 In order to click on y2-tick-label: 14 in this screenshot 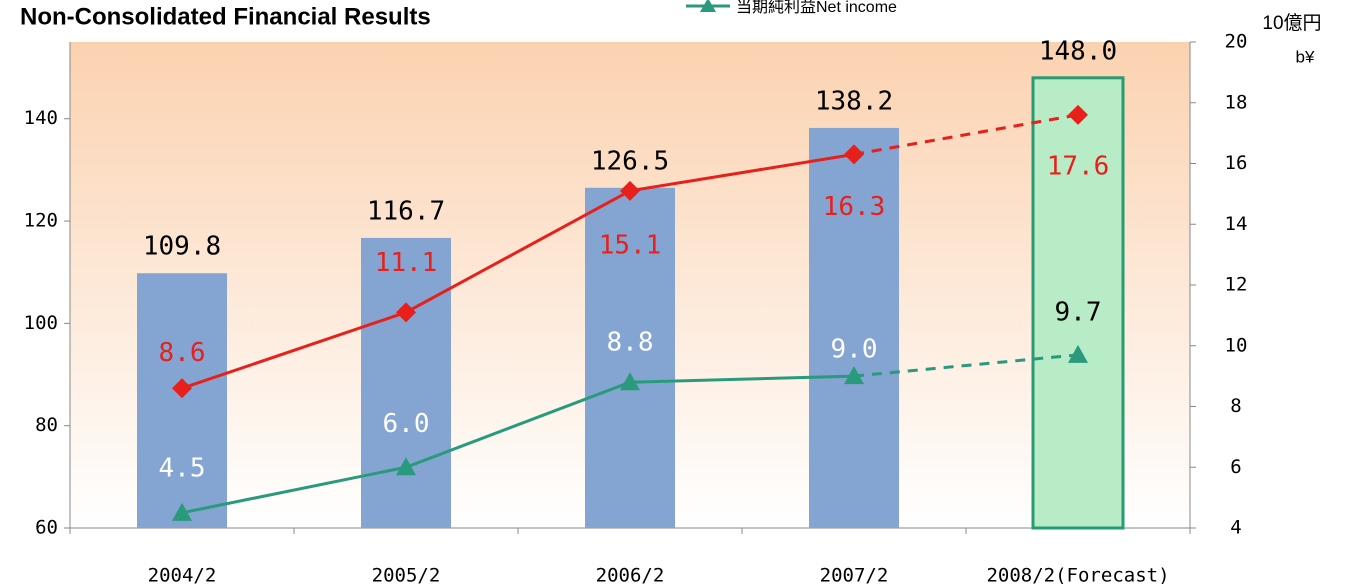, I will do `click(1236, 224)`.